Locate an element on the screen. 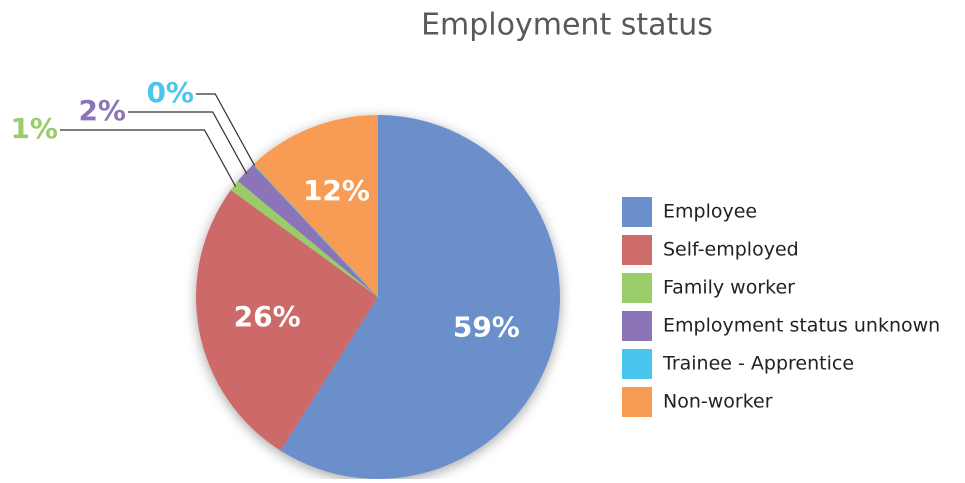 The height and width of the screenshot is (483, 965). data-label: 0% is located at coordinates (170, 92).